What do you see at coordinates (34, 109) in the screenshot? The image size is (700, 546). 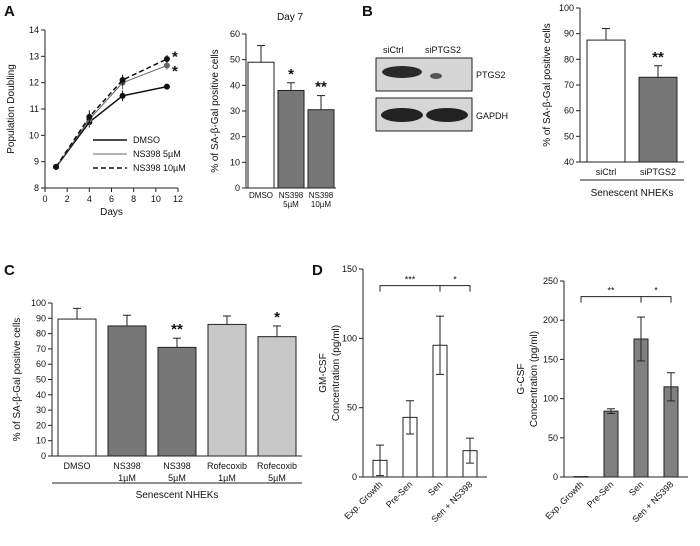 I see `a1-y-tick-label-3: 11` at bounding box center [34, 109].